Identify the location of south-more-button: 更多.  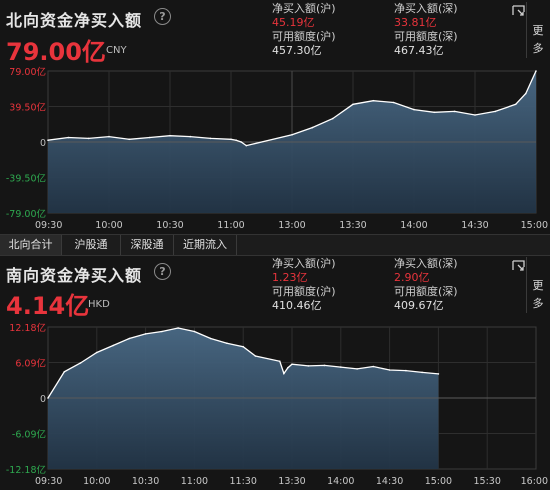
(538, 294).